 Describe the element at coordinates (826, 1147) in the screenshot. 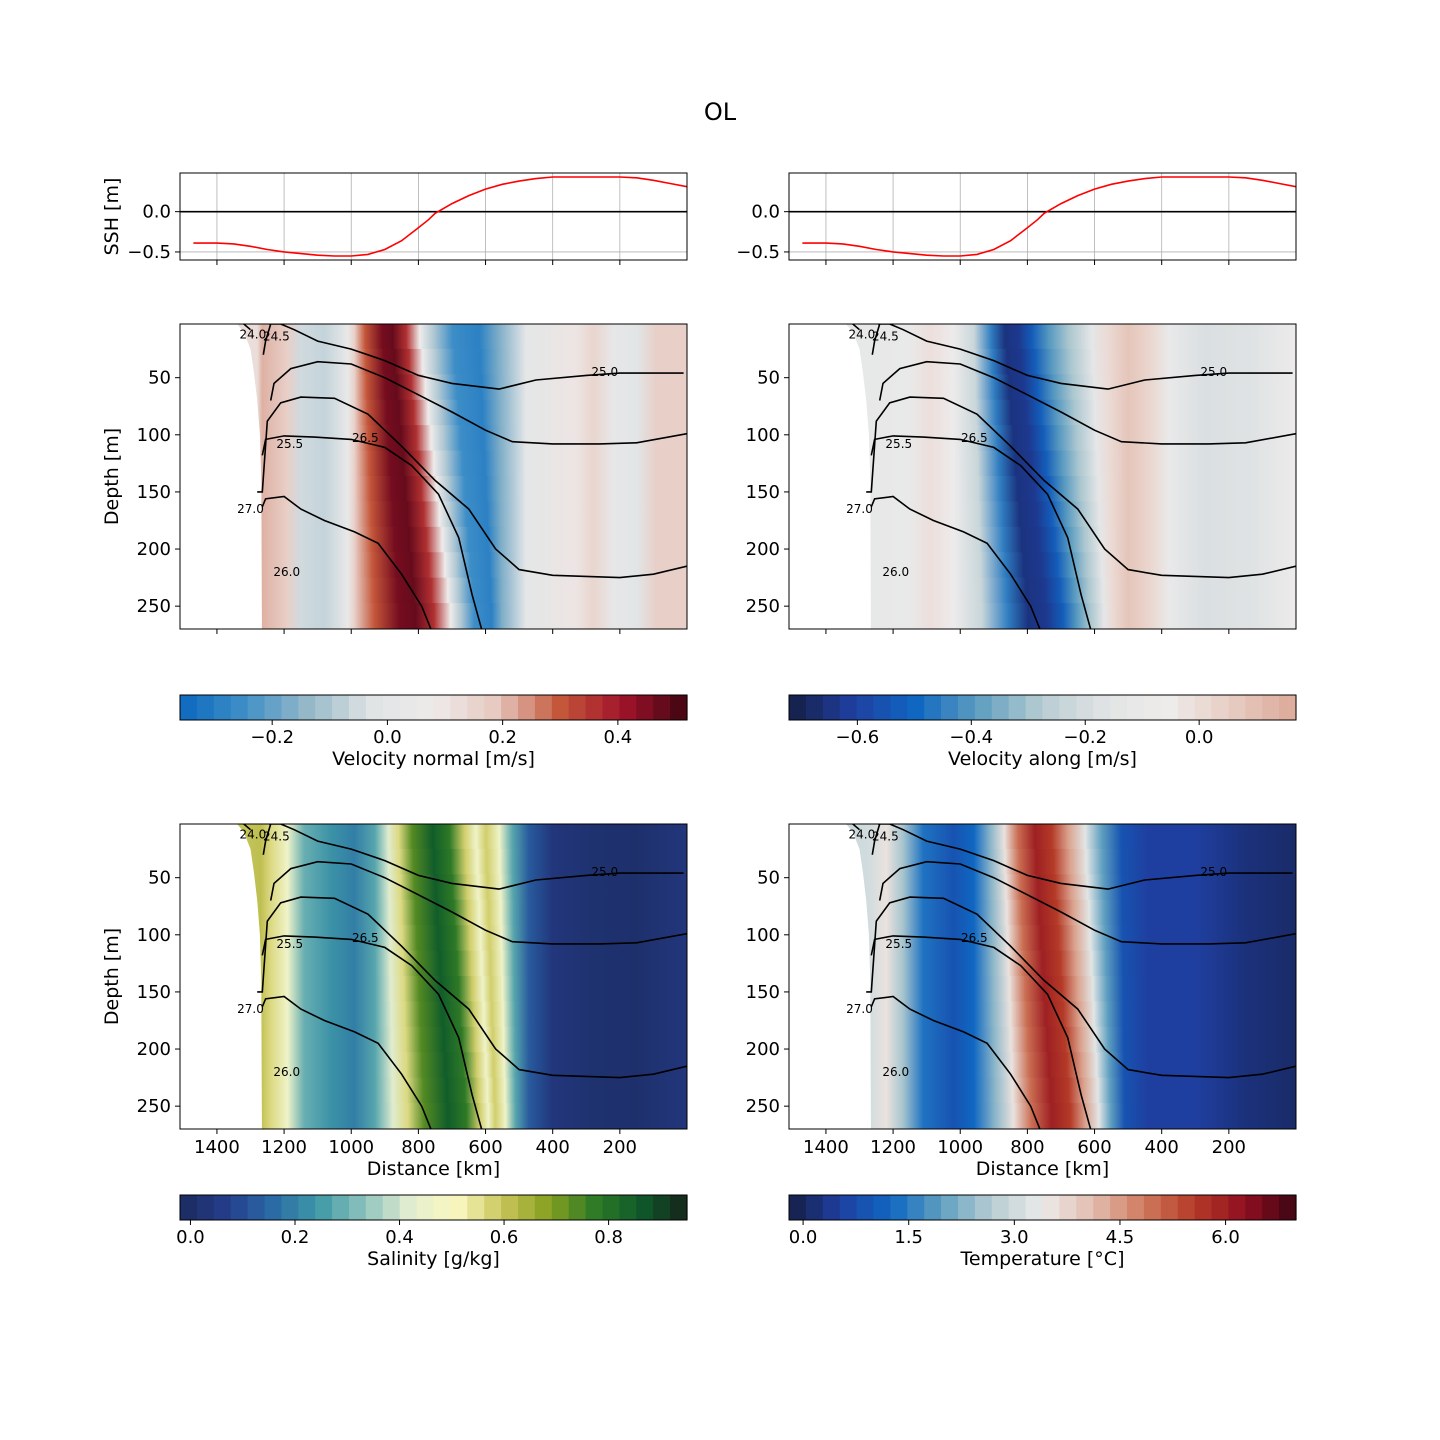

I see `x-tick-label: 1400` at that location.